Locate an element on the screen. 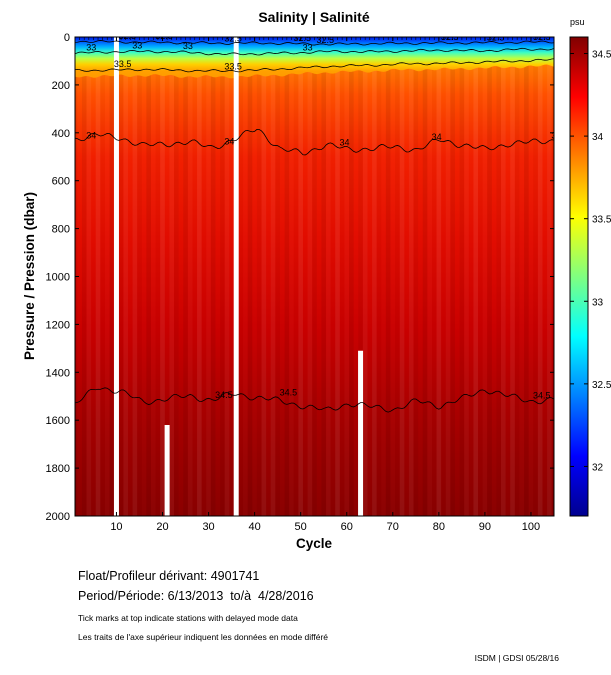 This screenshot has width=611, height=675. float-id-line: Float/Profileur dérivant: 4901741 is located at coordinates (168, 576).